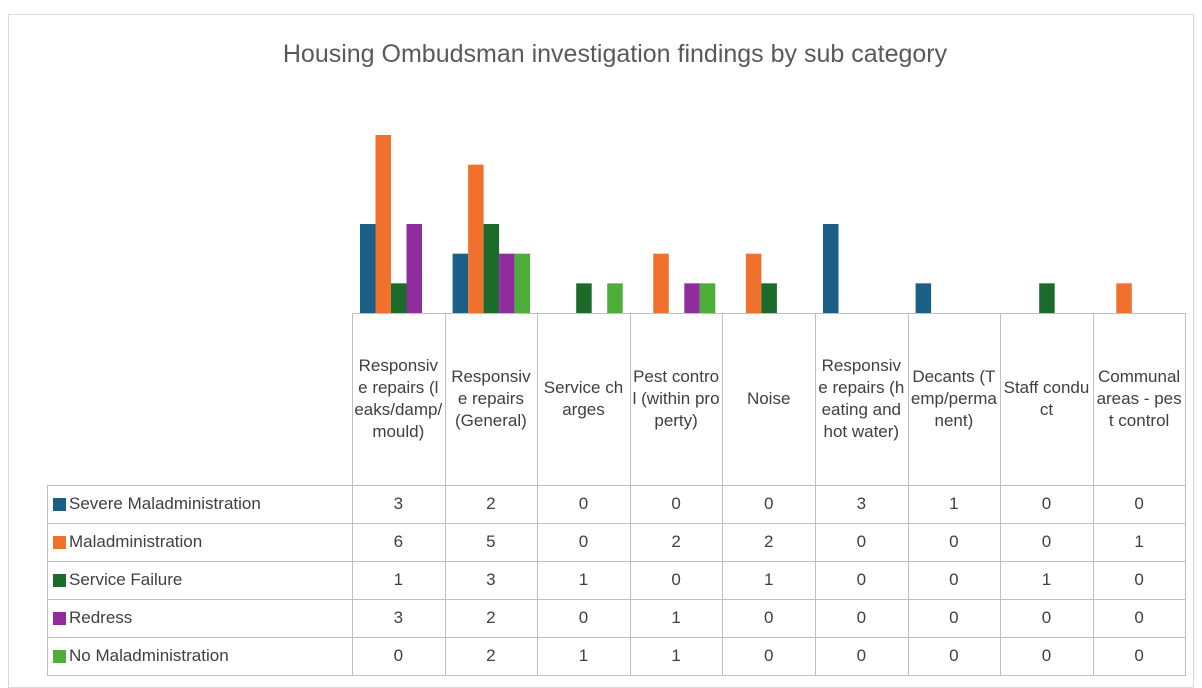 The image size is (1202, 688). Describe the element at coordinates (953, 398) in the screenshot. I see `category-label: Decants (Temp/permanent)` at that location.